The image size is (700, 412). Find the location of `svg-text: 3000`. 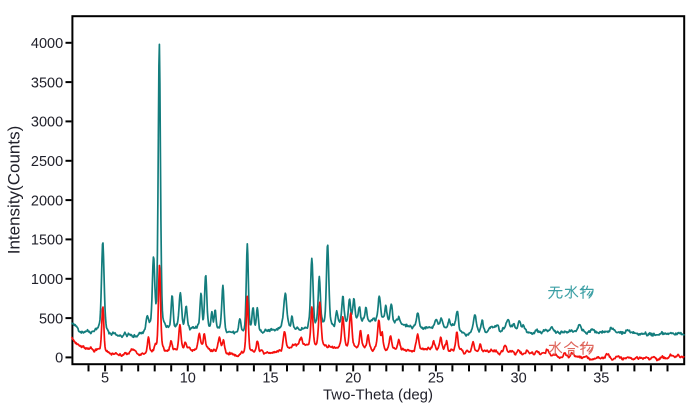

svg-text: 3000 is located at coordinates (47, 123).